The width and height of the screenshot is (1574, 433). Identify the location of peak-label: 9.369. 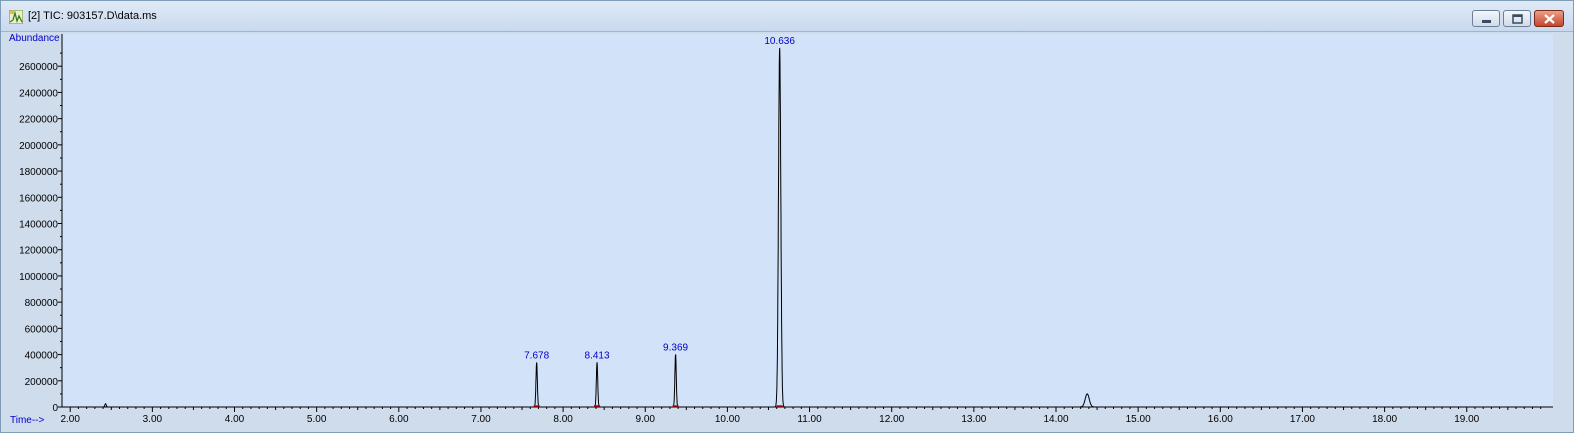
(675, 348).